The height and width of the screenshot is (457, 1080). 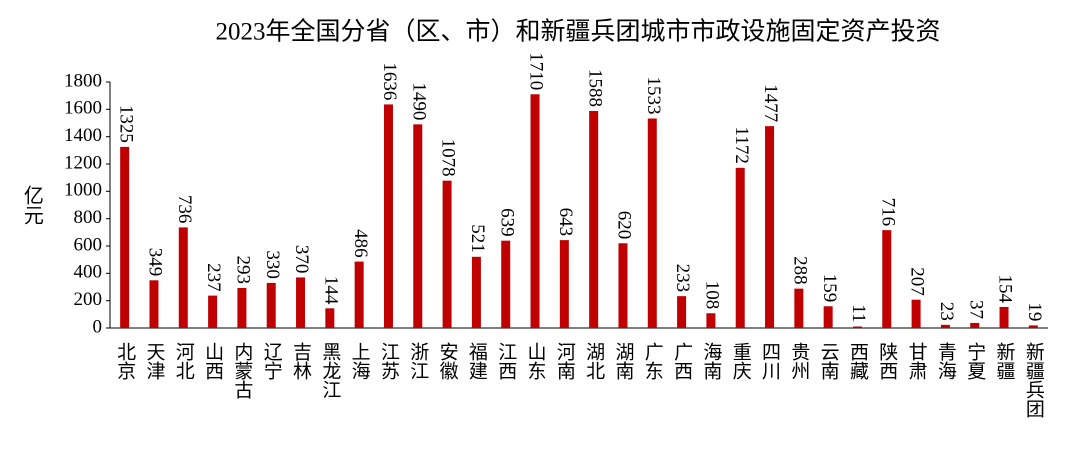 What do you see at coordinates (887, 212) in the screenshot?
I see `data-label: 716` at bounding box center [887, 212].